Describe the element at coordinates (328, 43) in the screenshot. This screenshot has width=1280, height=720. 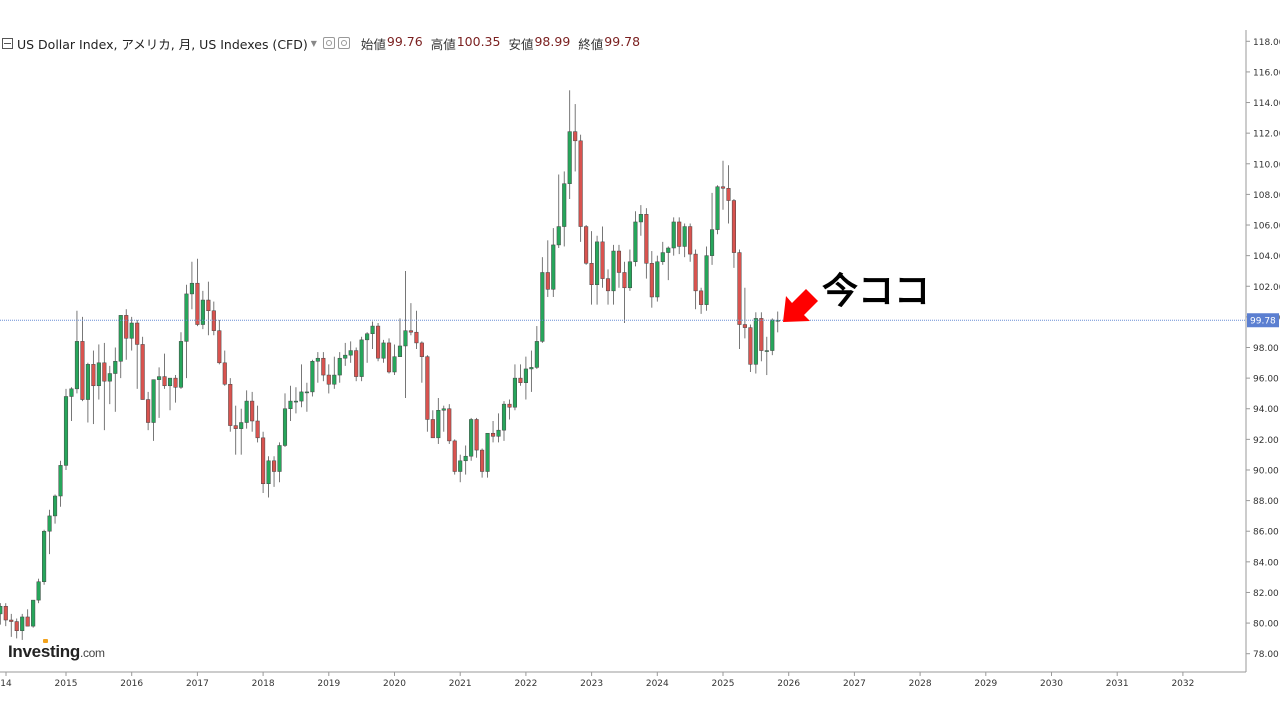
I see `eye-icon` at that location.